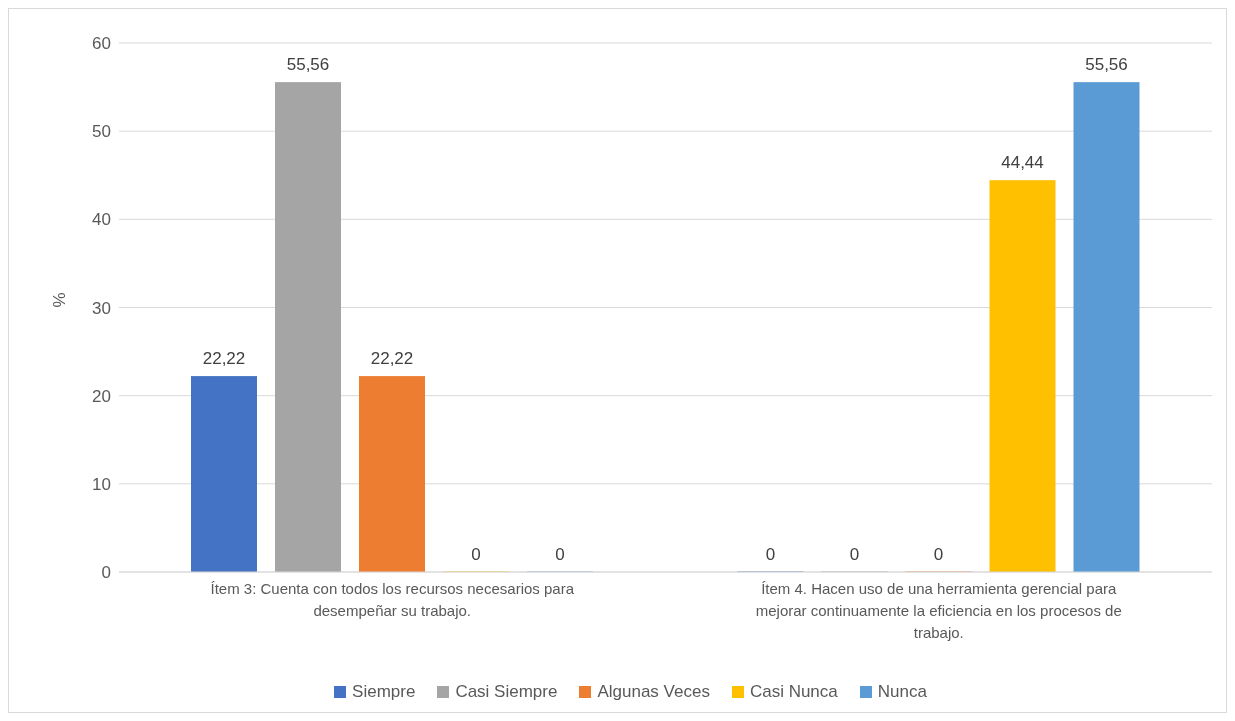  Describe the element at coordinates (1022, 163) in the screenshot. I see `data-label: 44,44` at that location.